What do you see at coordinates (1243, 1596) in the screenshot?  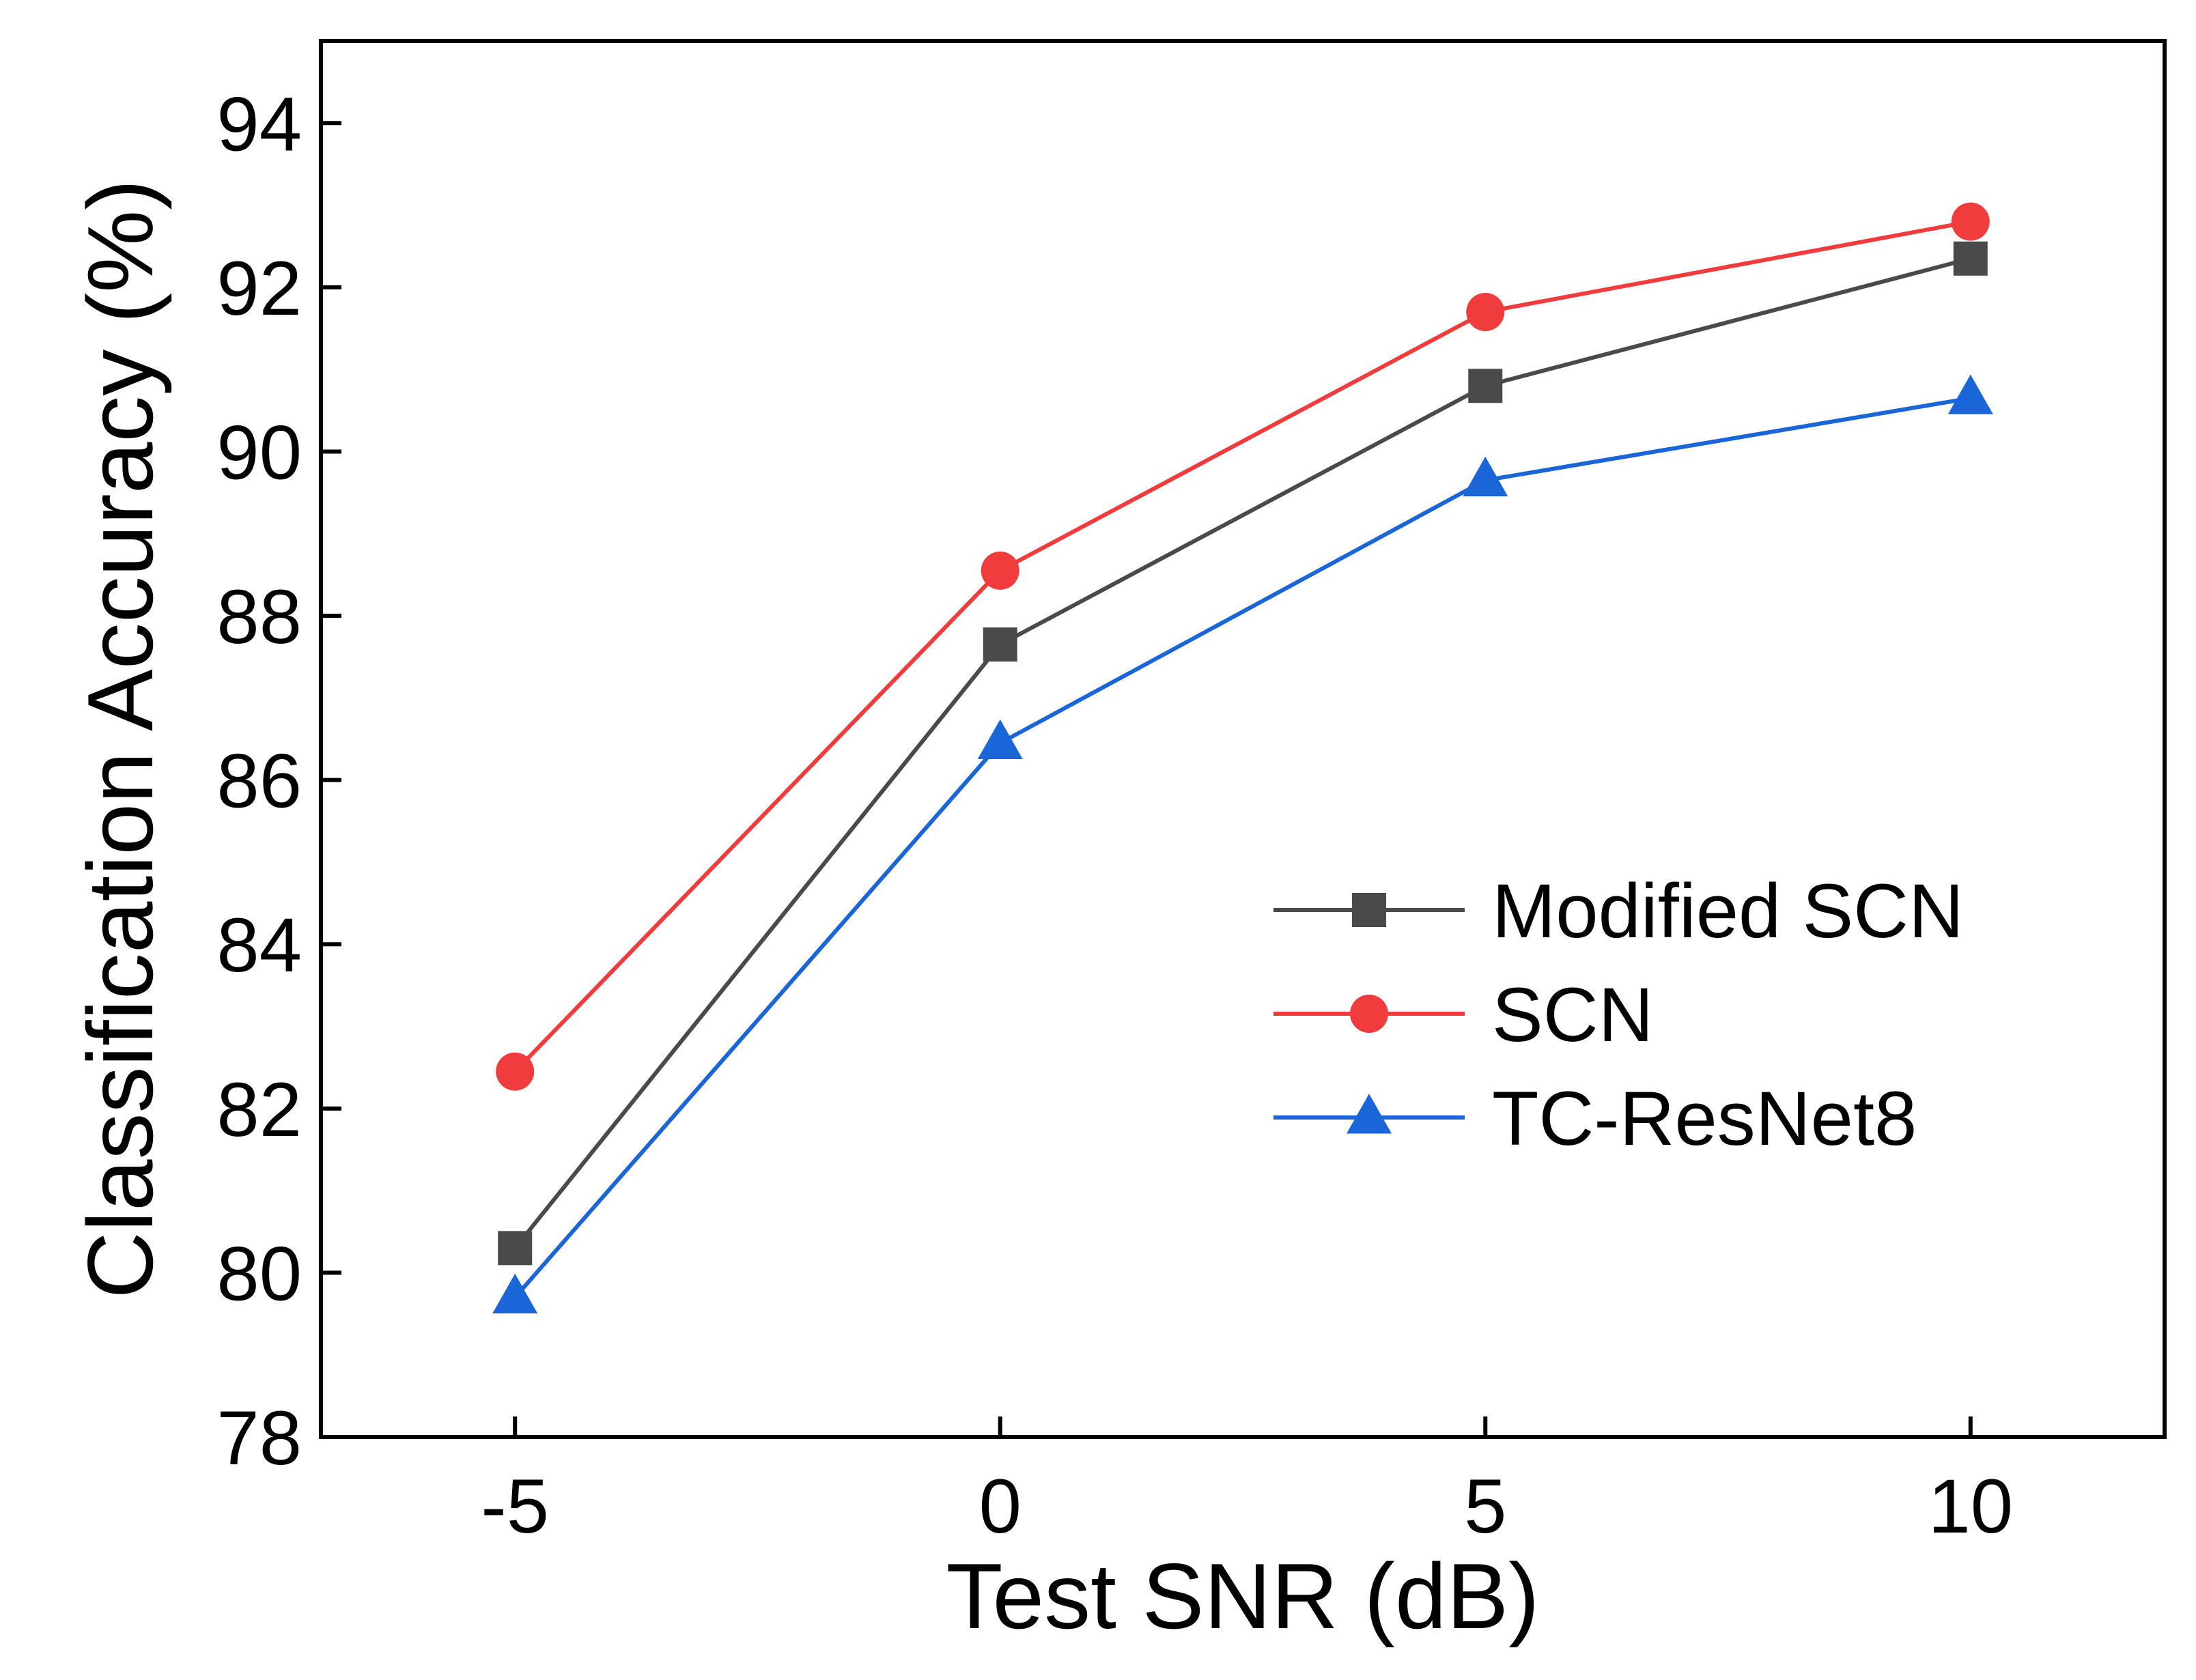 I see `x-axis-title: Test SNR (dB)` at bounding box center [1243, 1596].